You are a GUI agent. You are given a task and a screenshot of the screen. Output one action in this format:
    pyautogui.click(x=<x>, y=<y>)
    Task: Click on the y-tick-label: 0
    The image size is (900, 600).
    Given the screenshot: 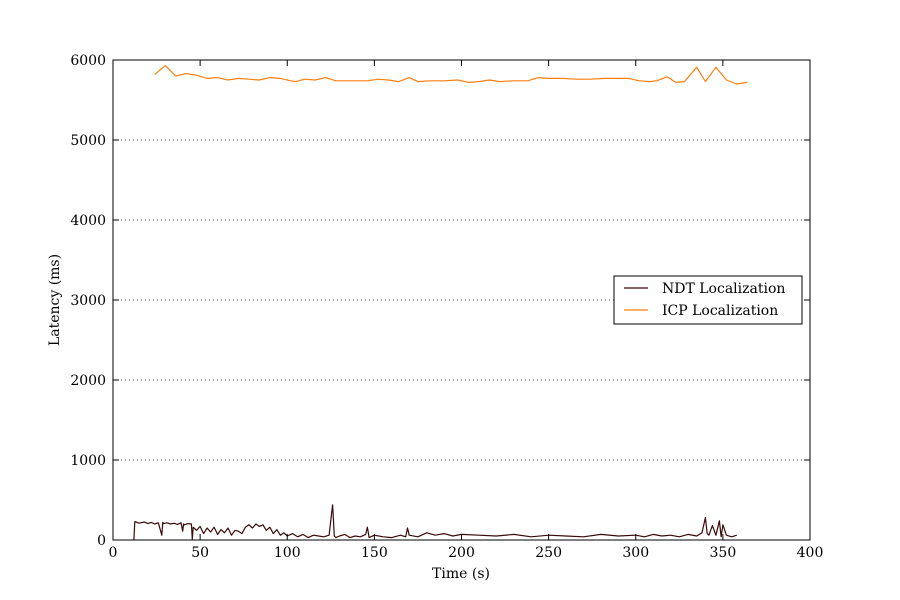 What is the action you would take?
    pyautogui.click(x=101, y=541)
    